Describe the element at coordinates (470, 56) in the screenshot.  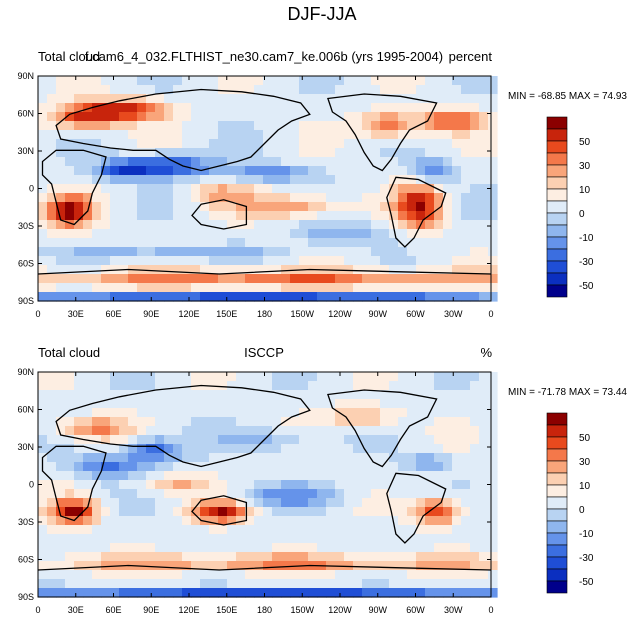
I see `panel-units-label: percent` at that location.